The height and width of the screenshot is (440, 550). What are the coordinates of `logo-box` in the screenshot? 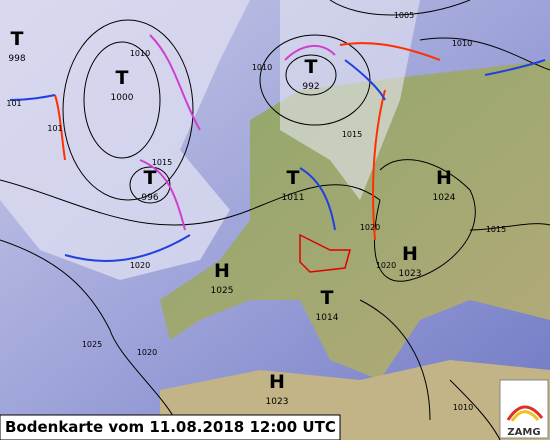 It's located at (524, 409).